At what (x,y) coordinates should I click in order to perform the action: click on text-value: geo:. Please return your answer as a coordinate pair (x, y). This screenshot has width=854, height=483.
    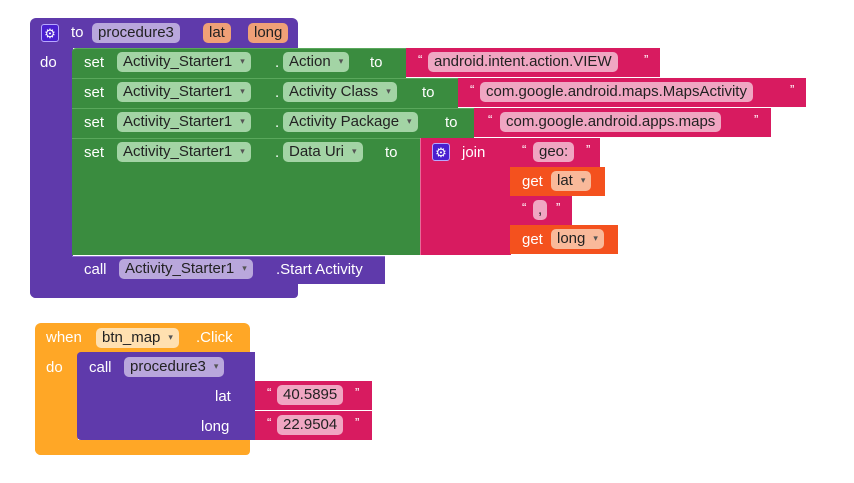
    Looking at the image, I should click on (554, 152).